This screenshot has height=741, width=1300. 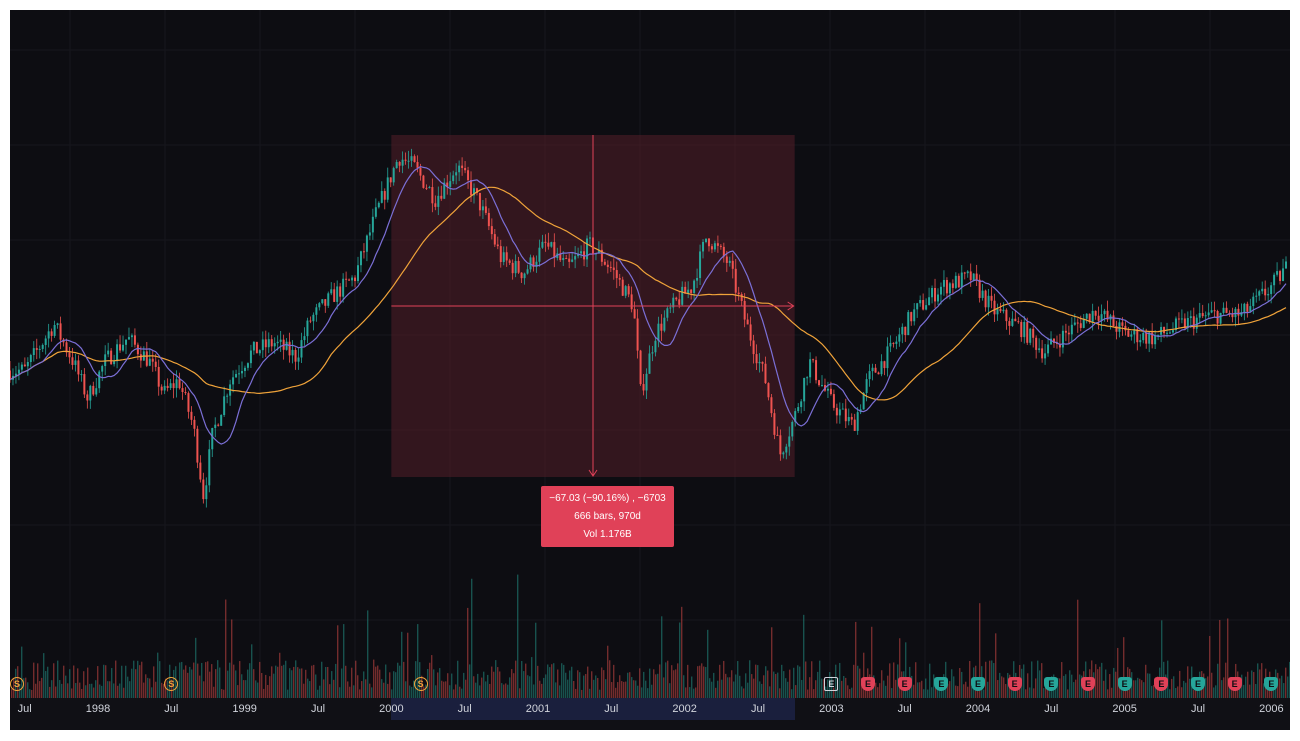 I want to click on measure-volume-text: Vol 1.176B, so click(x=607, y=534).